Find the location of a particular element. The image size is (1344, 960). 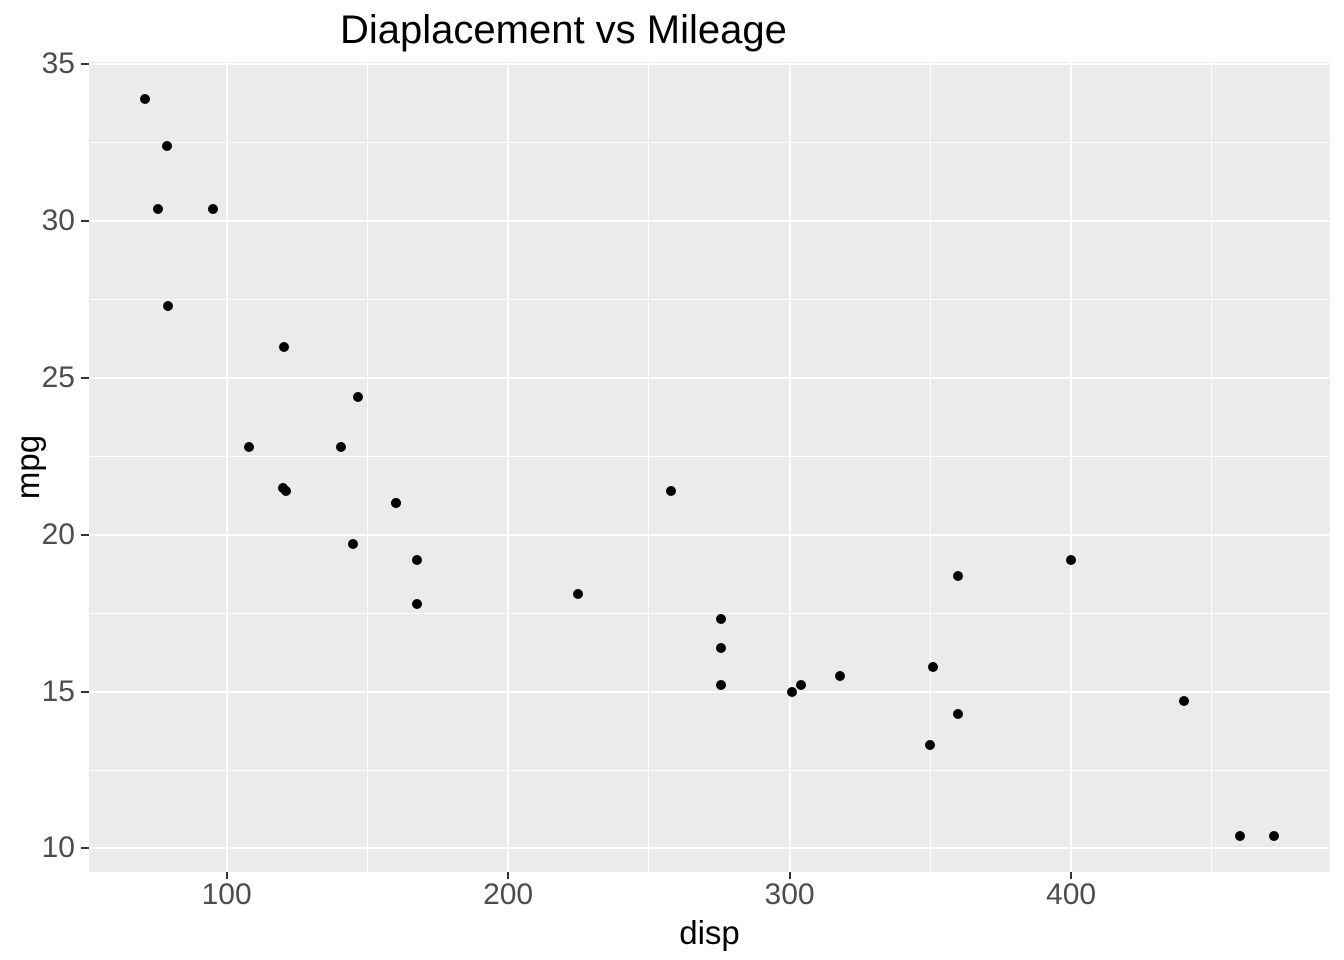

y-tick-label: 30 is located at coordinates (58, 221).